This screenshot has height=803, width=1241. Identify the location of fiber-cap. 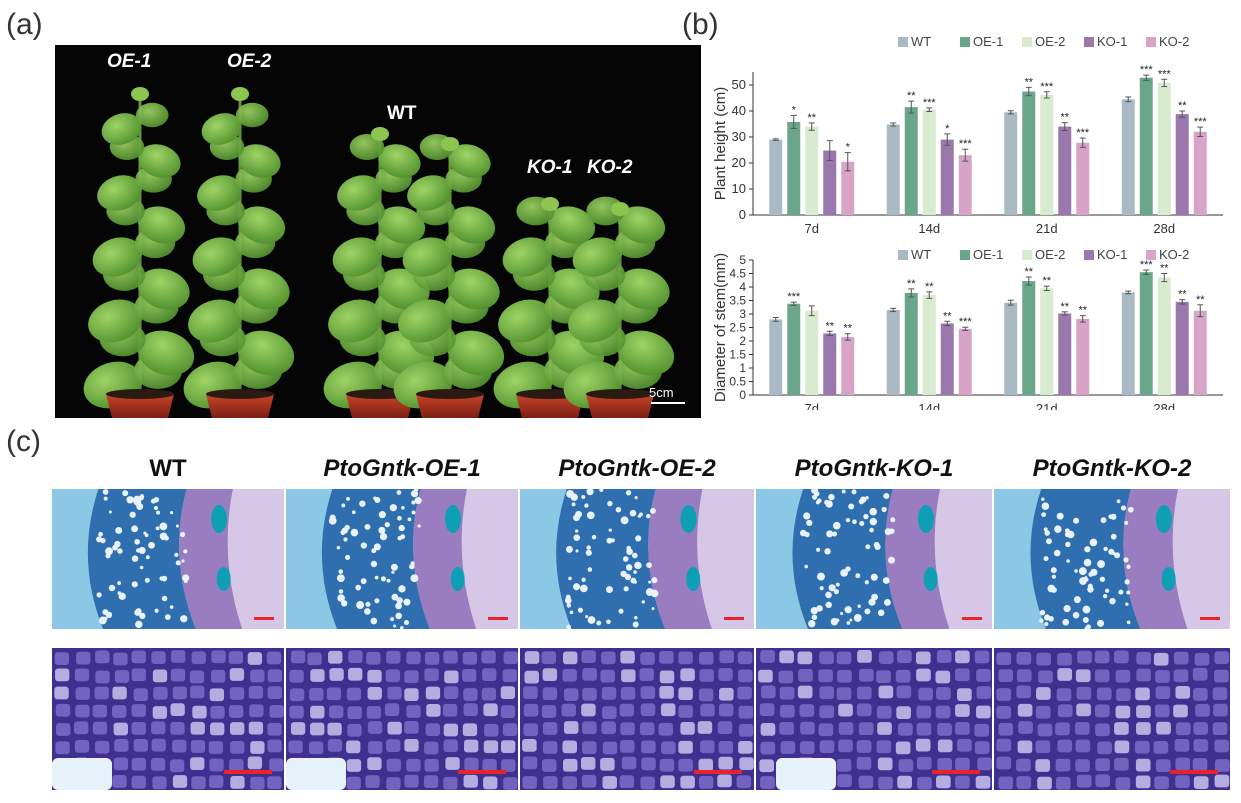
(223, 579).